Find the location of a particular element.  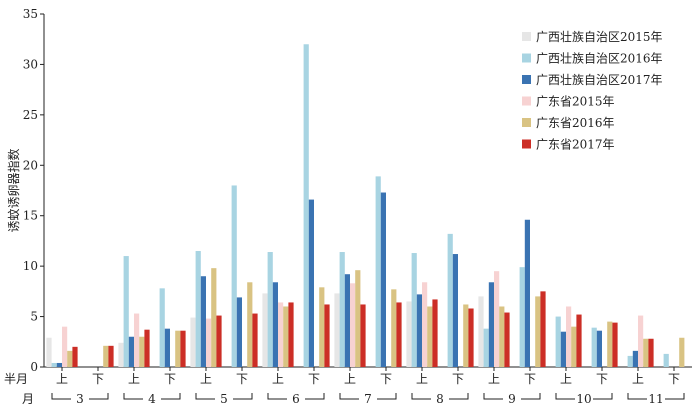

month-tick-label: 7 is located at coordinates (368, 399).